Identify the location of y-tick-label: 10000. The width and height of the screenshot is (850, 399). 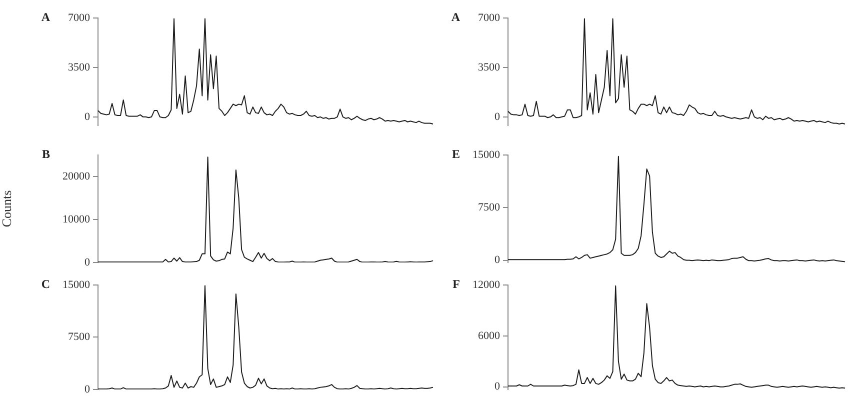
(76, 219).